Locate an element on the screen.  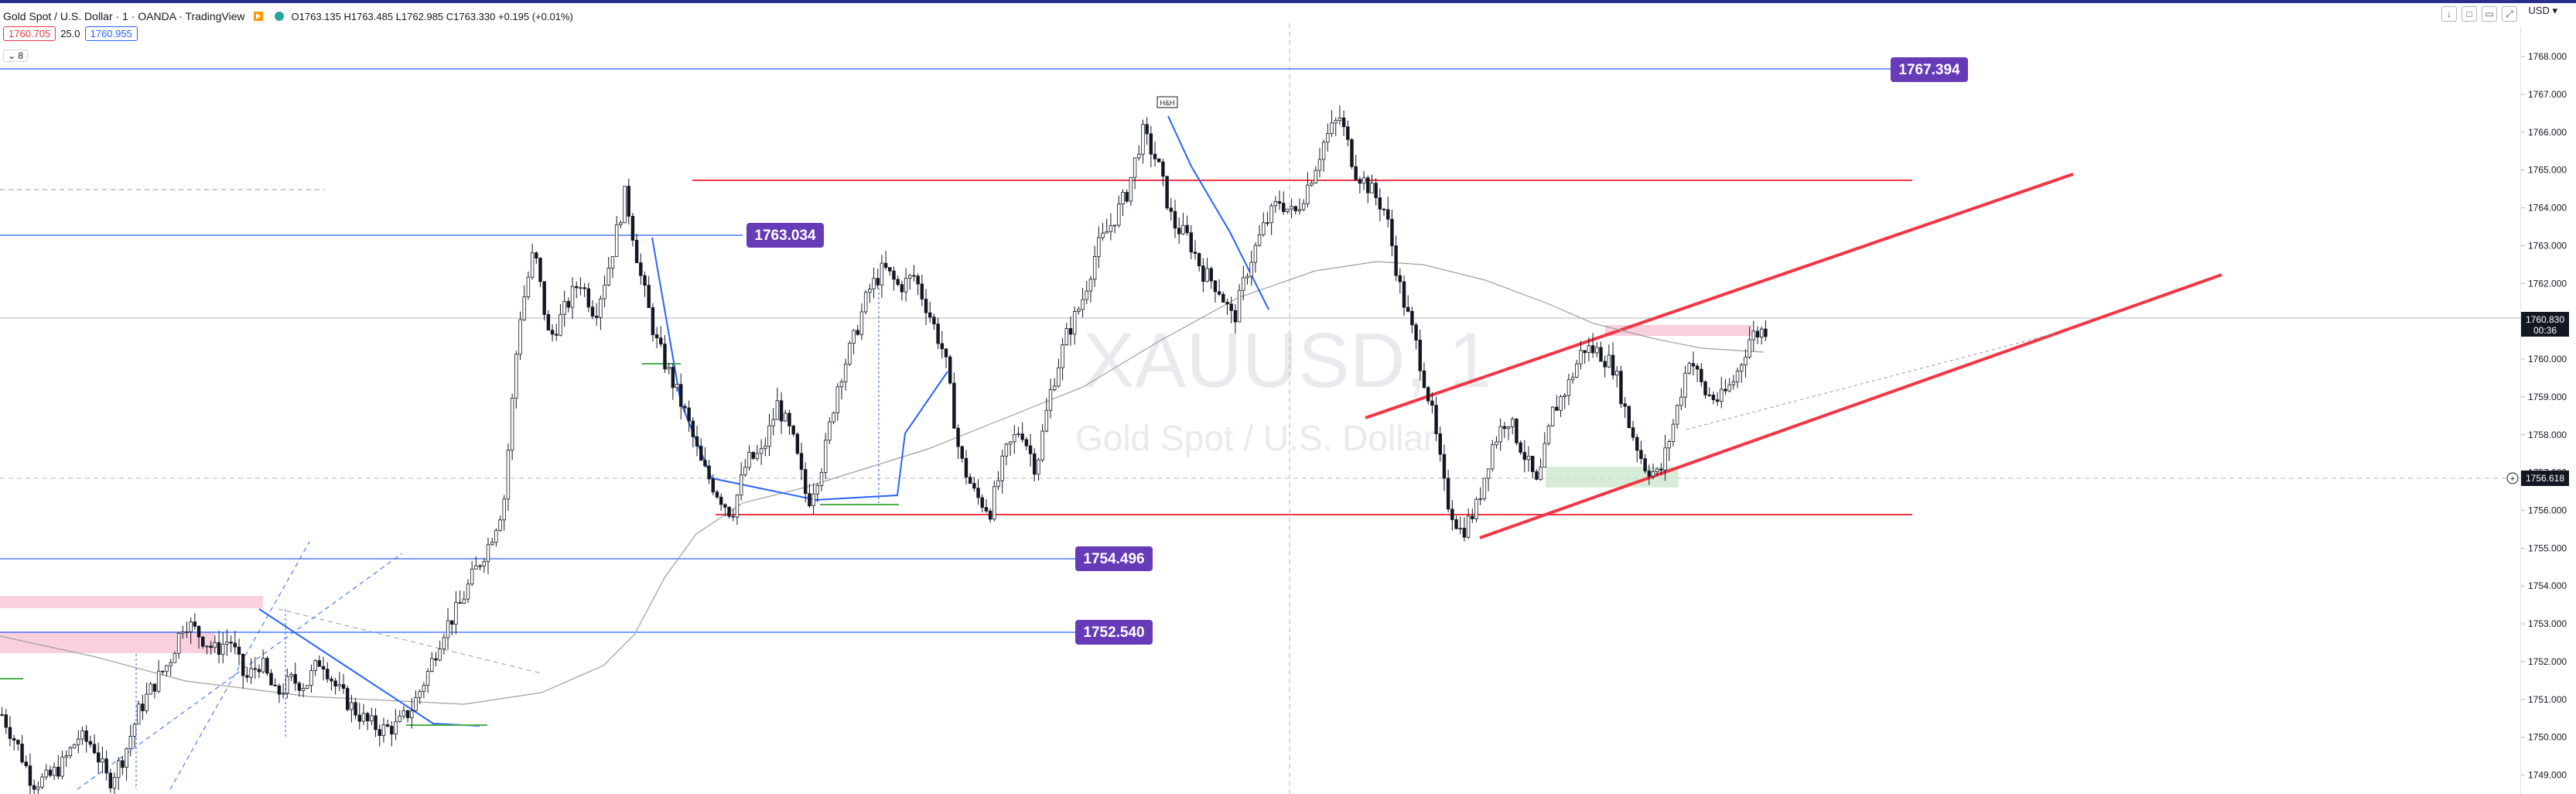
add-alert-icon is located at coordinates (2512, 478).